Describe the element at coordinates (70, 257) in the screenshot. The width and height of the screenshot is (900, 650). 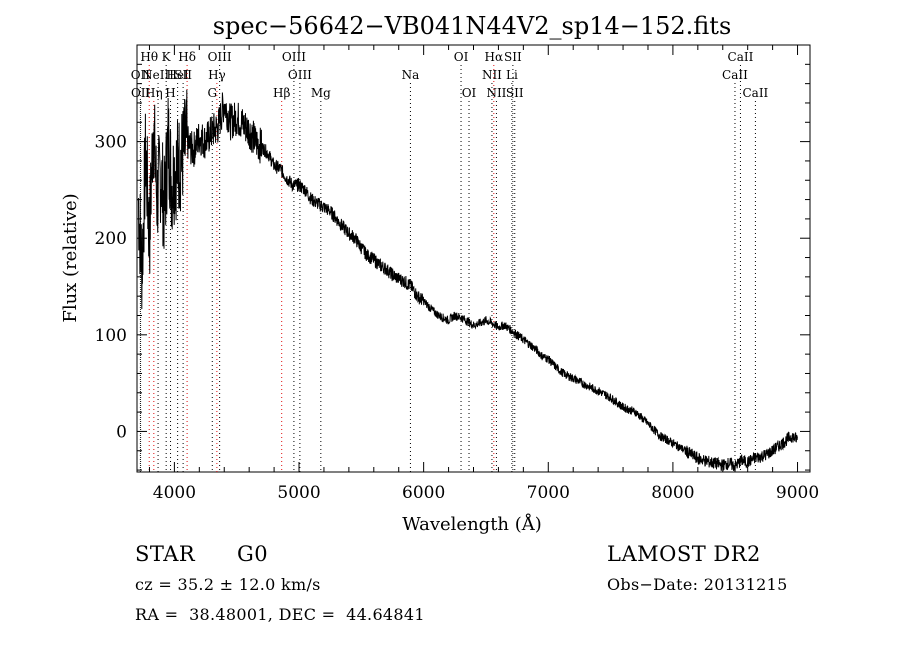
I see `y-axis-label: Flux (relative)` at that location.